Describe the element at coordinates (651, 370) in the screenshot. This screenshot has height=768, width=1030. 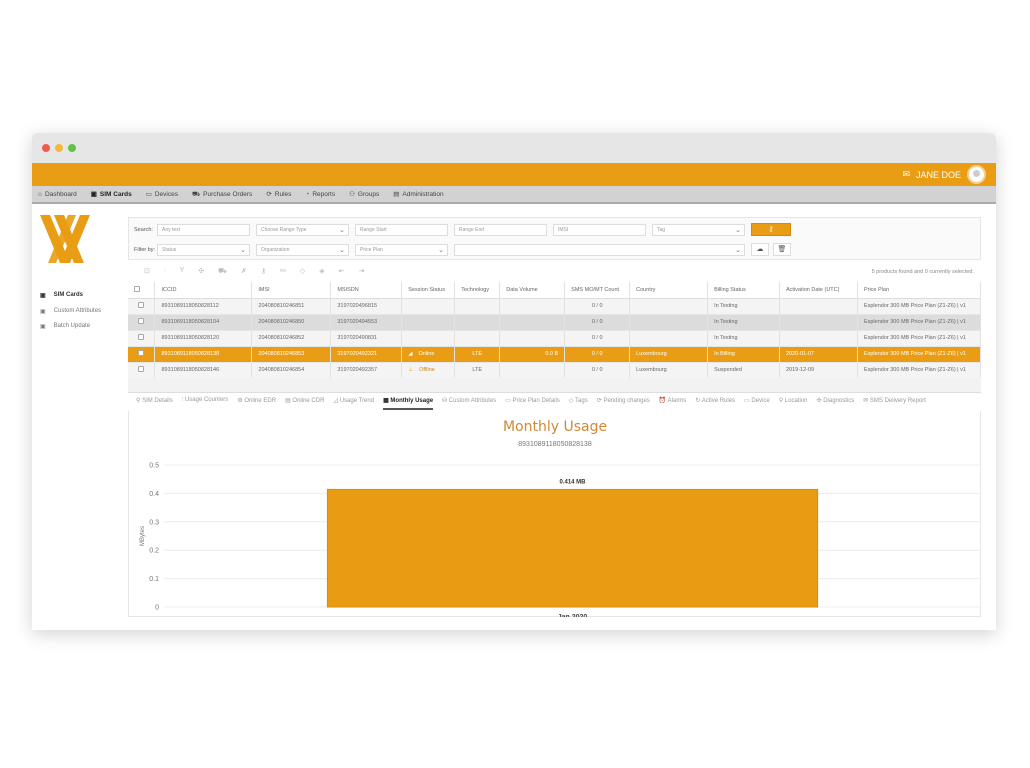
I see `cell-value: Luxembourg` at that location.